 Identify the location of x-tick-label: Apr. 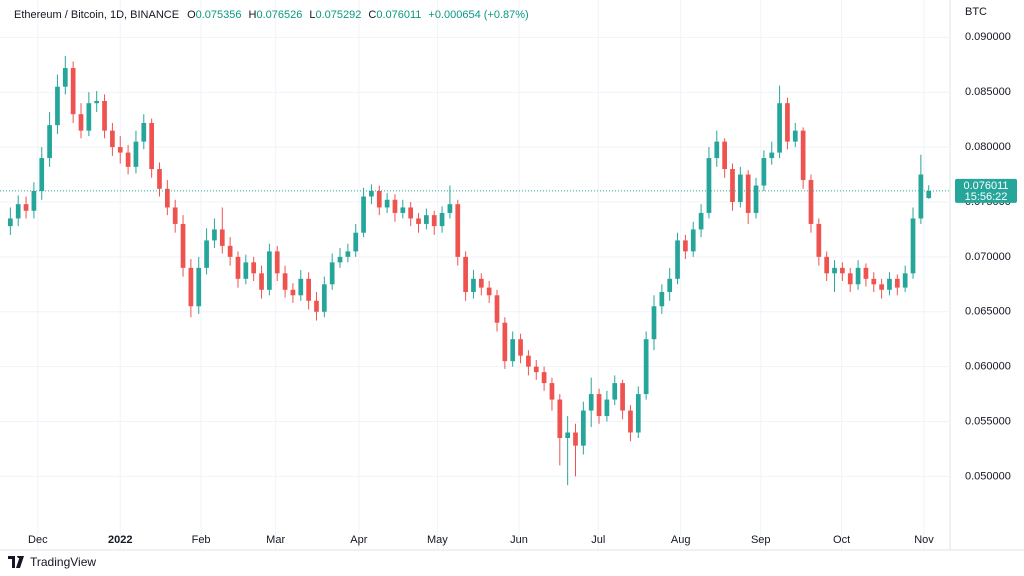
(358, 540).